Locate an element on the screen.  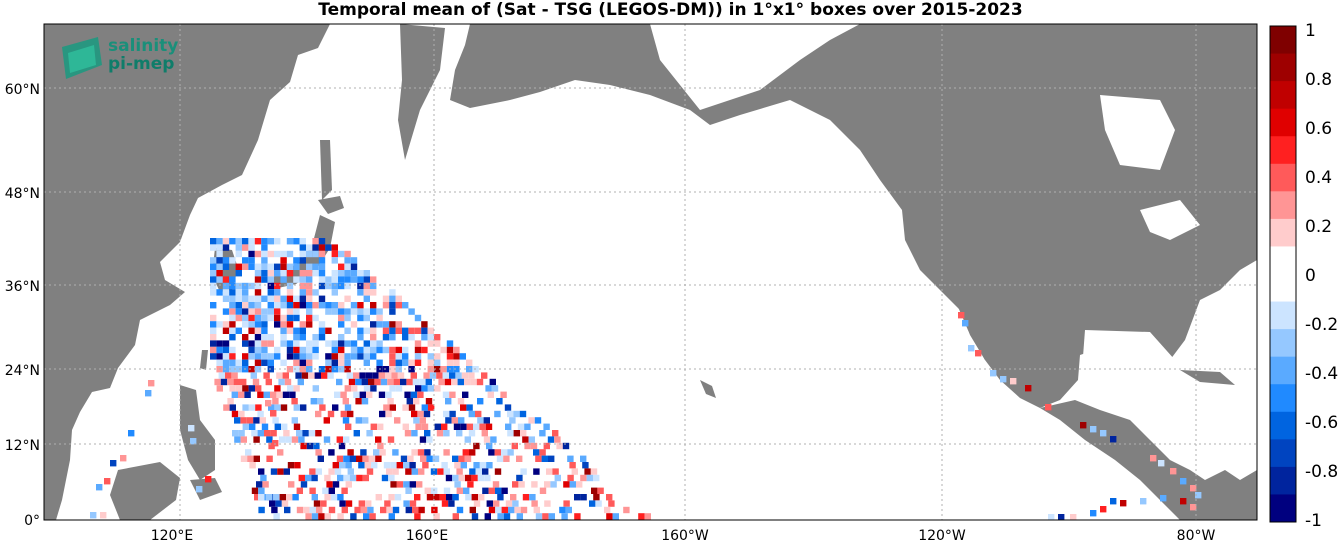
taiwan-land is located at coordinates (204, 360).